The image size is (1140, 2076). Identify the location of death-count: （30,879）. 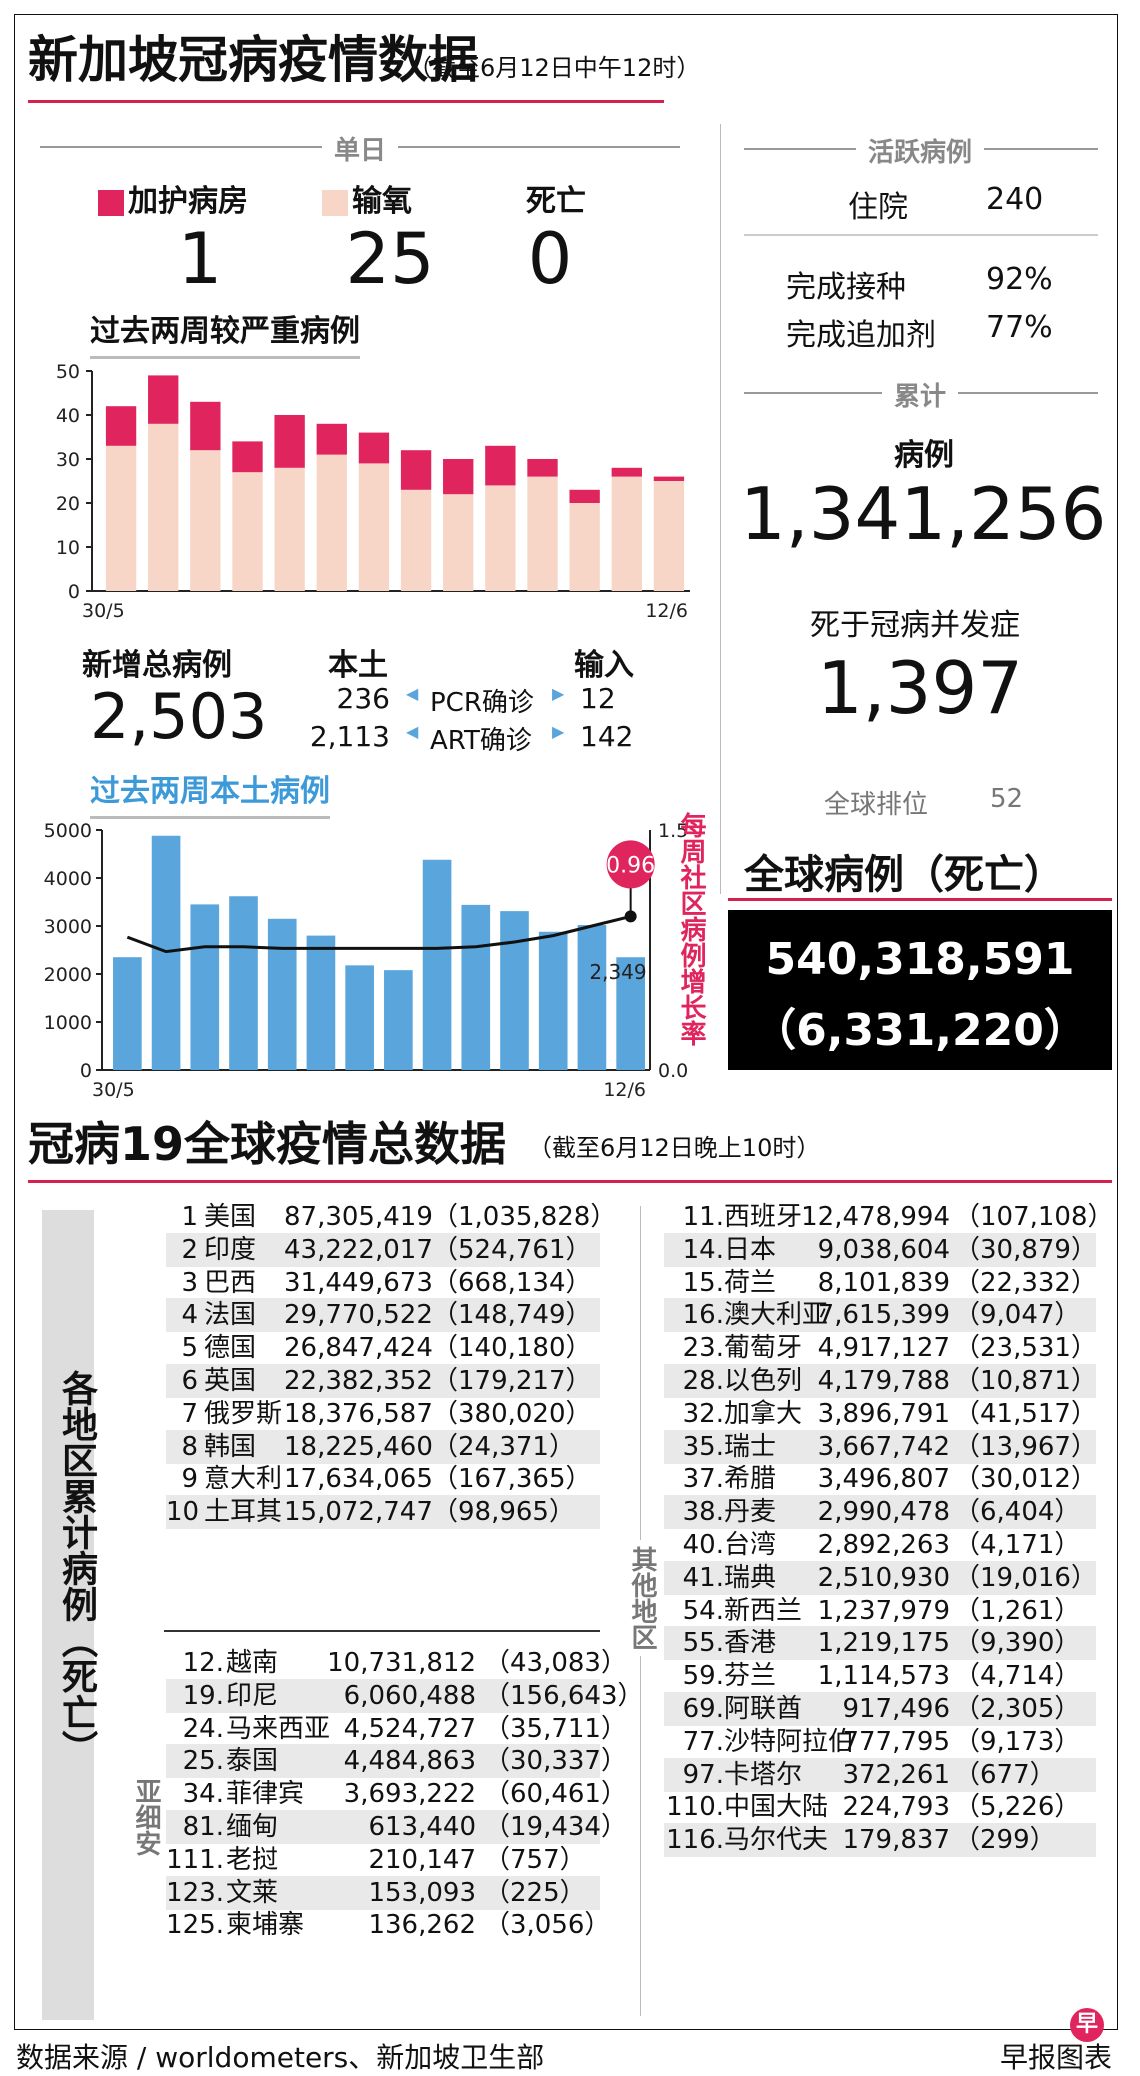
(1025, 1249).